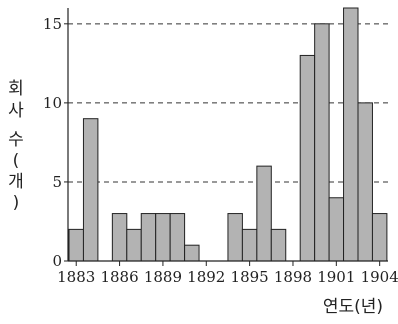  I want to click on y-tick-label: 5, so click(57, 182).